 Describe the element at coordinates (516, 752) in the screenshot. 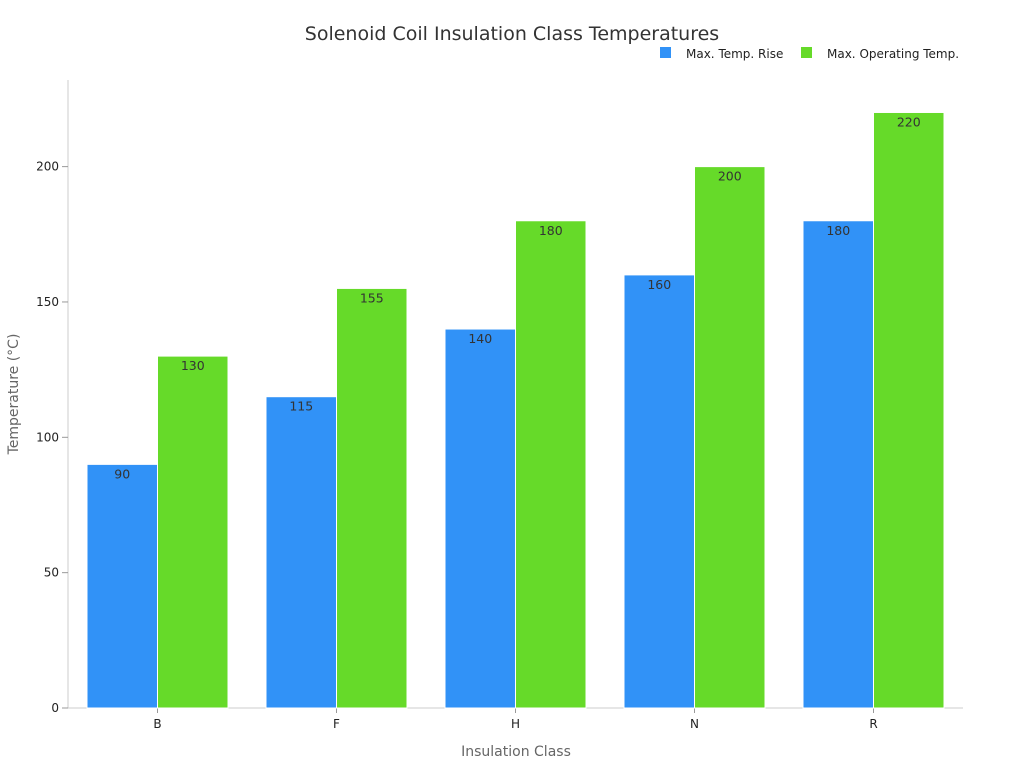

I see `x-axis-label: Insulation Class` at that location.